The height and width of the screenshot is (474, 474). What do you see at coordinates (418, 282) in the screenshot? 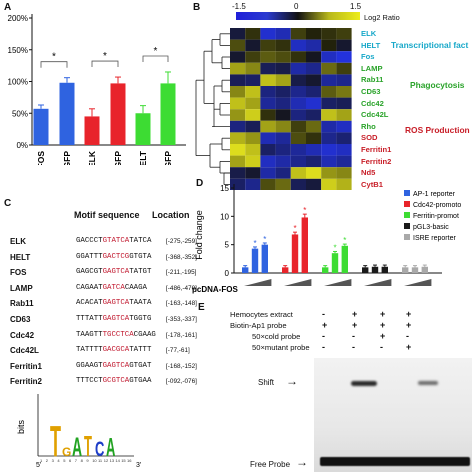
I see `dose-triangle` at bounding box center [418, 282].